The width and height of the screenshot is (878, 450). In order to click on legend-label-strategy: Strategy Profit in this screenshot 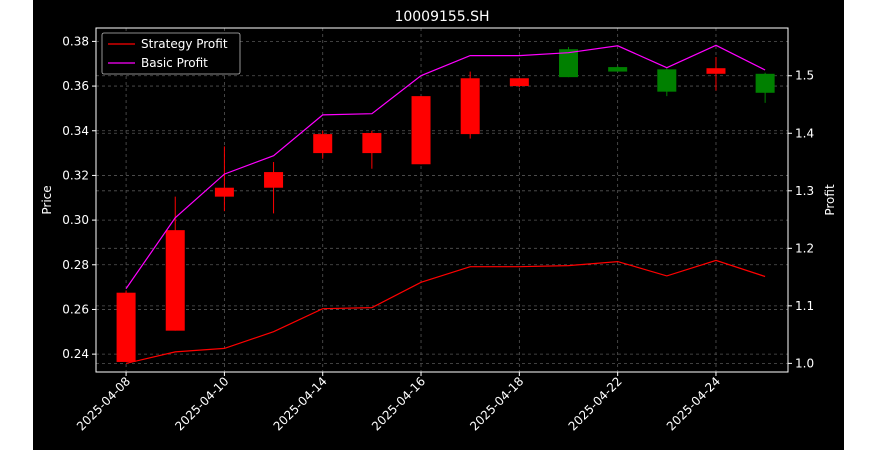, I will do `click(184, 44)`.